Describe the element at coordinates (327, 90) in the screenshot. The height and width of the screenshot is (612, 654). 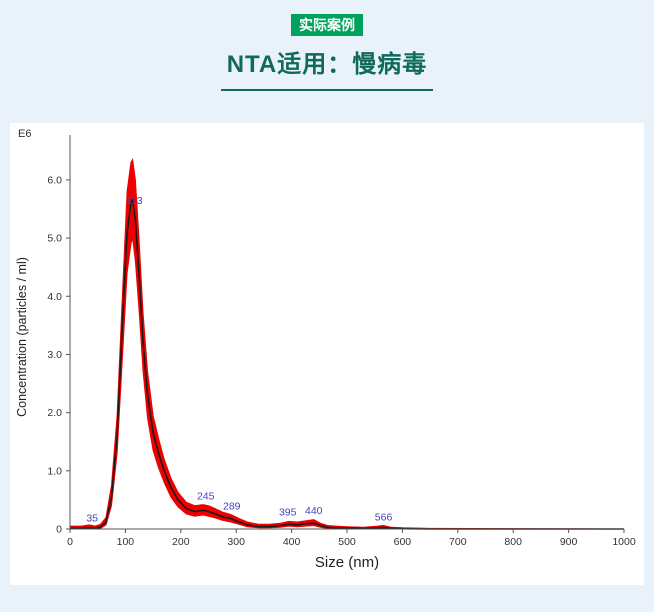
I see `title-underline` at that location.